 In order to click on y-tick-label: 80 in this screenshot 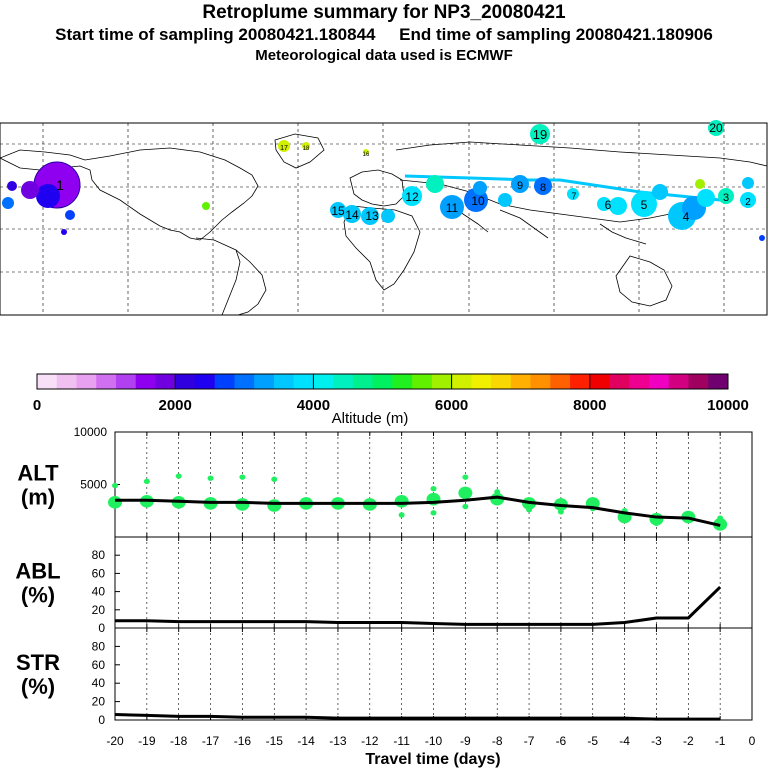, I will do `click(99, 646)`.